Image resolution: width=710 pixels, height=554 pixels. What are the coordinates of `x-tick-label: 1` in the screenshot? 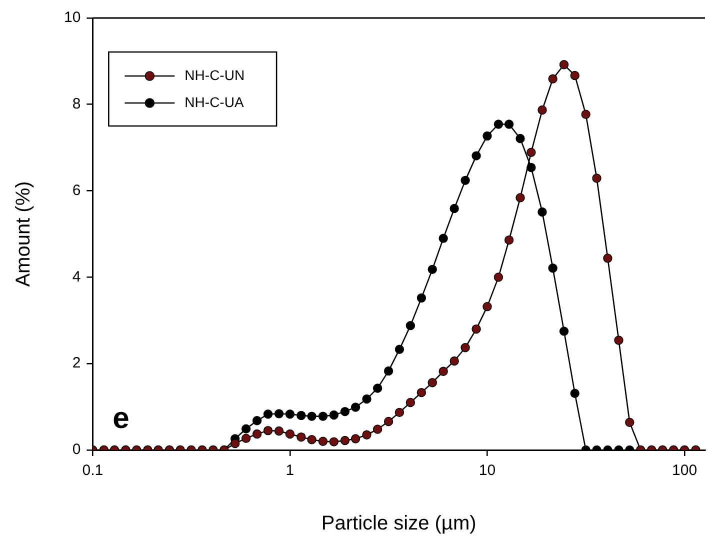 It's located at (290, 471).